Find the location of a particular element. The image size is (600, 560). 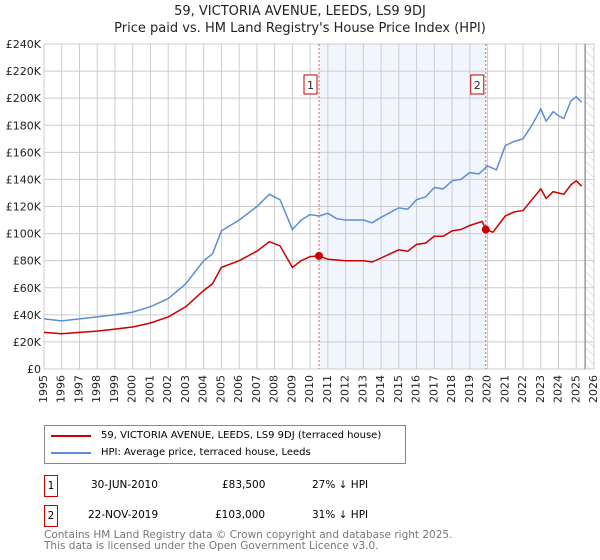

x-tick-label: 1995 is located at coordinates (43, 389).